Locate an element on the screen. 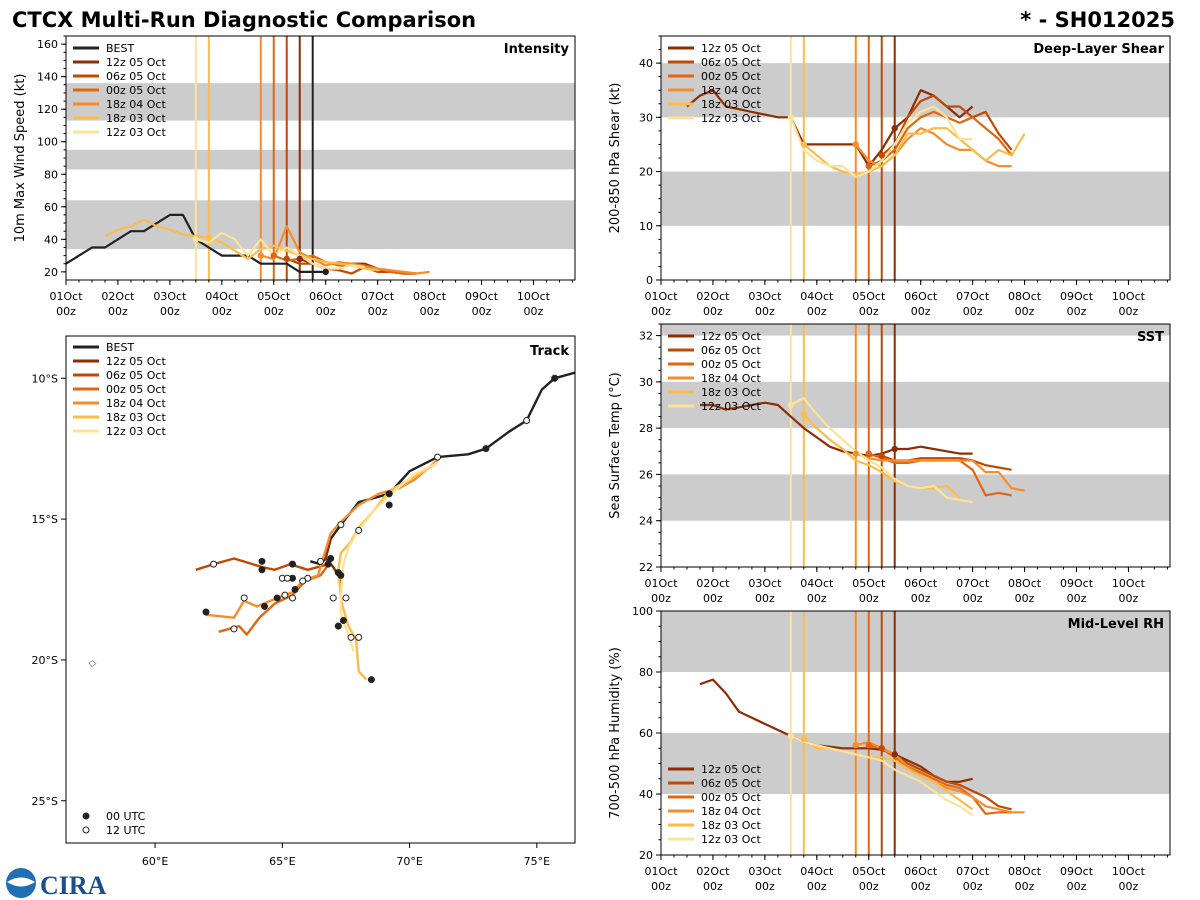  x-tick-label: 03Oct is located at coordinates (765, 296).